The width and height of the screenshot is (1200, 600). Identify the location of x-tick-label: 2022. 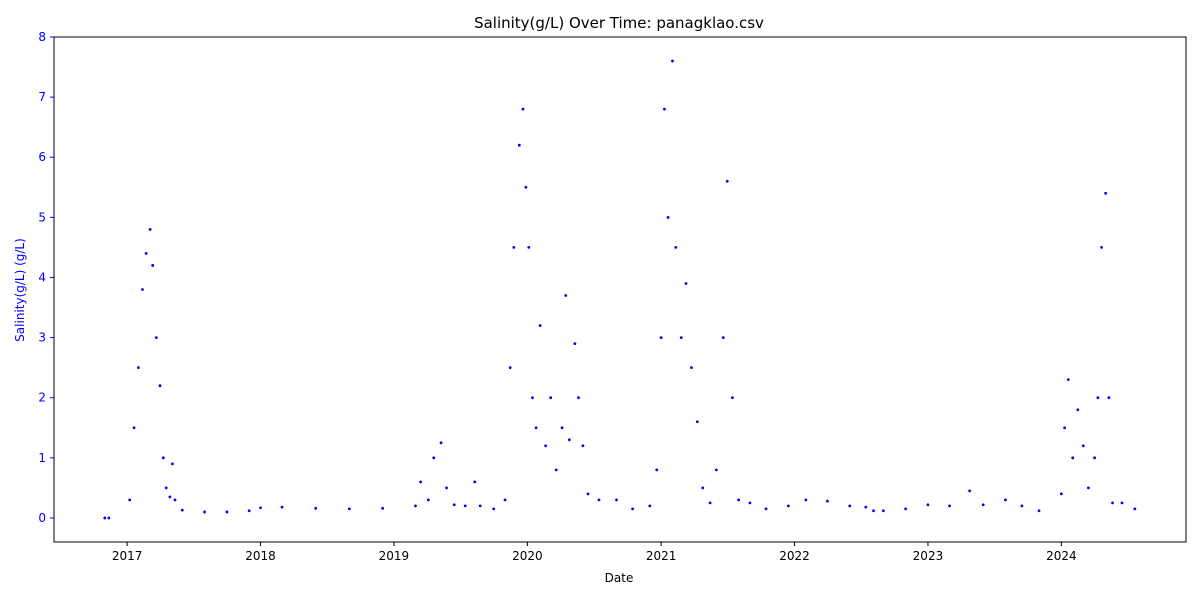
(794, 556).